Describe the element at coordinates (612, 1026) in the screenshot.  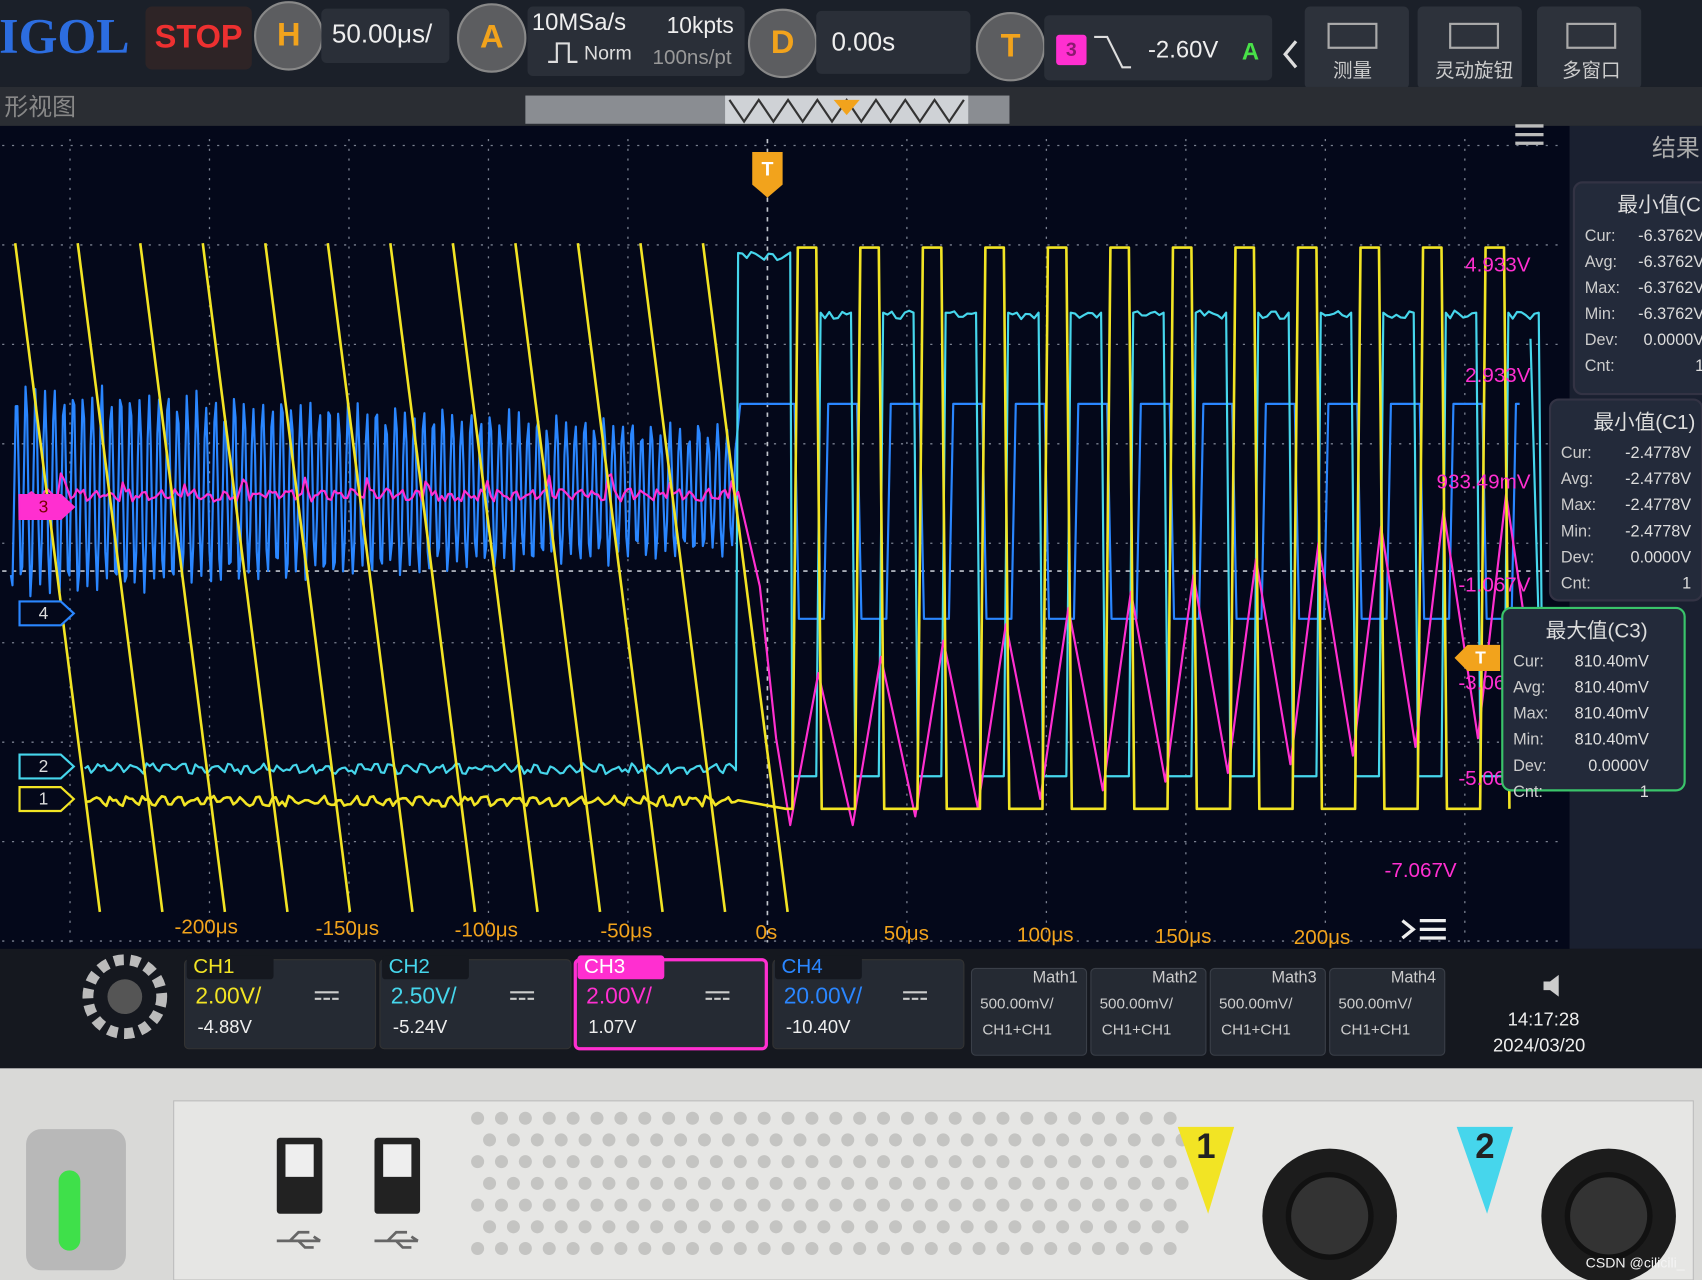
I see `channel-offset: 1.07V` at that location.